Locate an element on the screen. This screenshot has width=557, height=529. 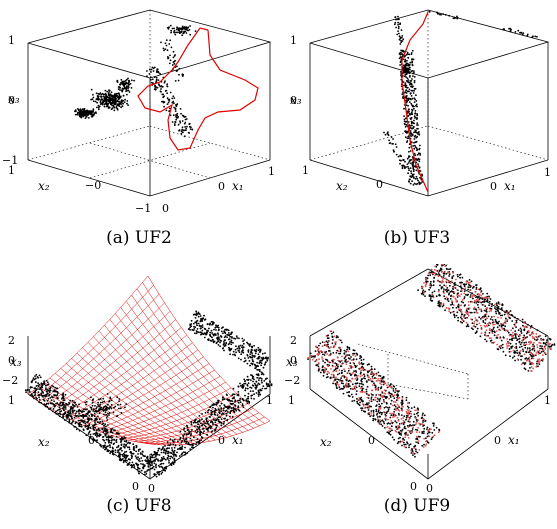
uf3-y-tick: 0 is located at coordinates (379, 184).